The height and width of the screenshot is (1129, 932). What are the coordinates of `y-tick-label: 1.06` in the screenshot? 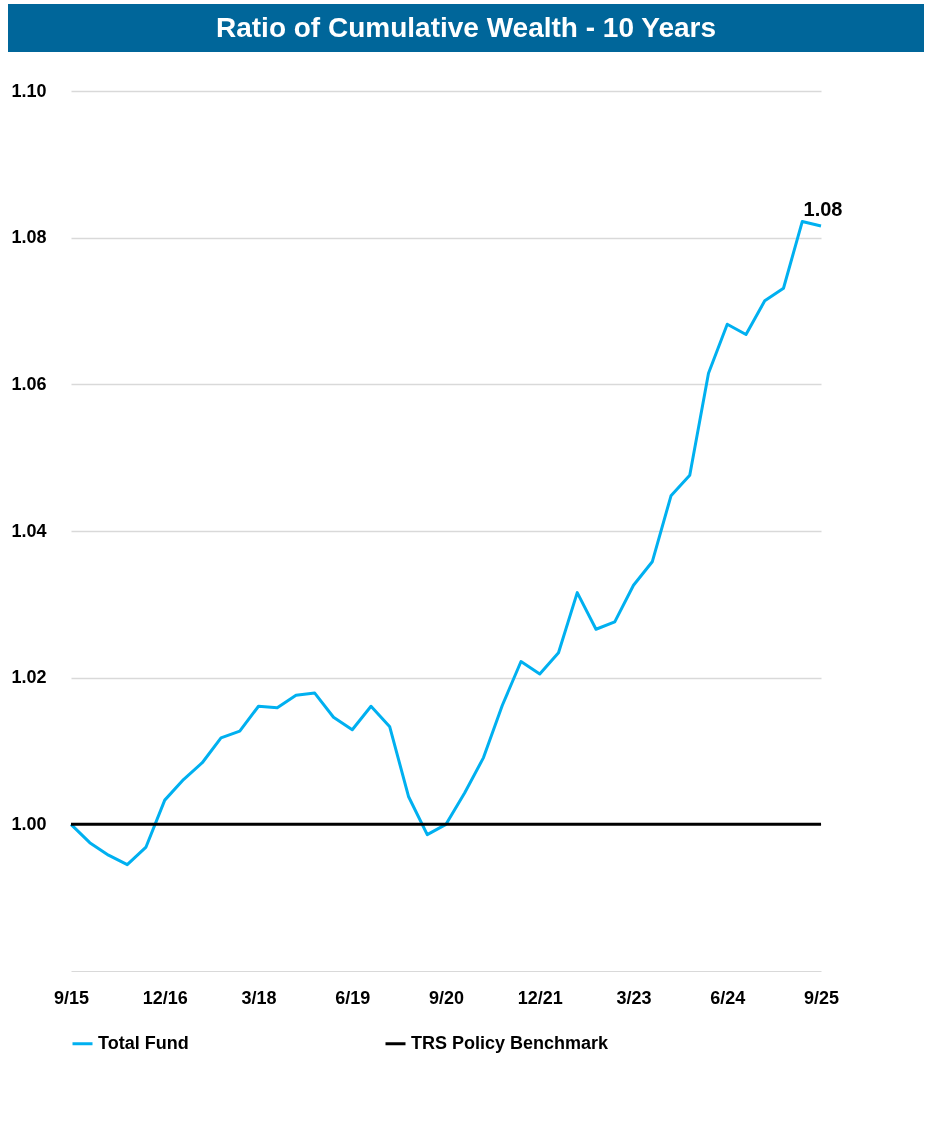 It's located at (29, 383).